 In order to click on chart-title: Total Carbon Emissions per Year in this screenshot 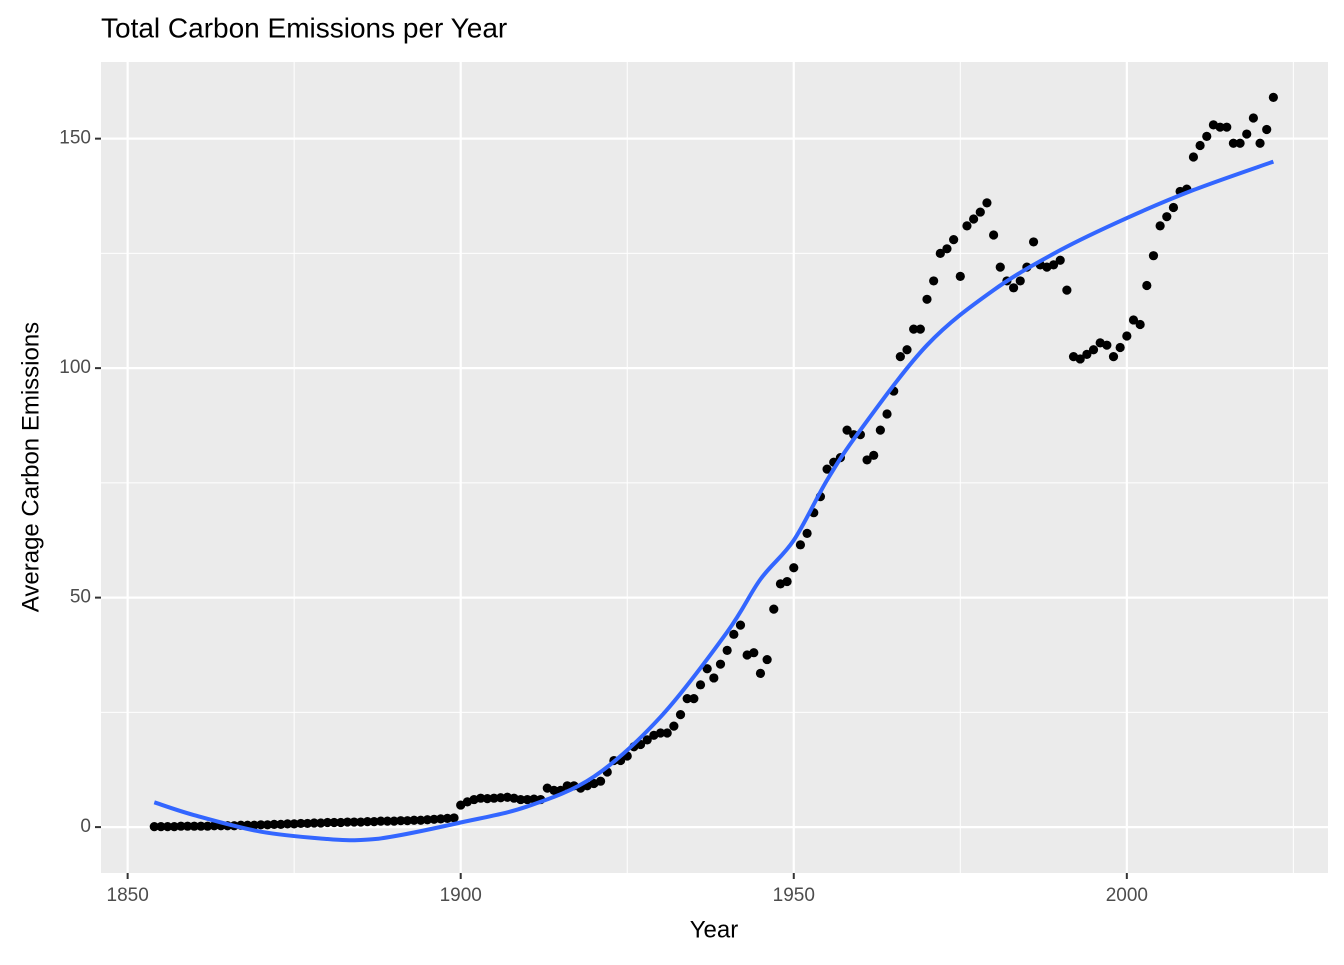, I will do `click(304, 27)`.